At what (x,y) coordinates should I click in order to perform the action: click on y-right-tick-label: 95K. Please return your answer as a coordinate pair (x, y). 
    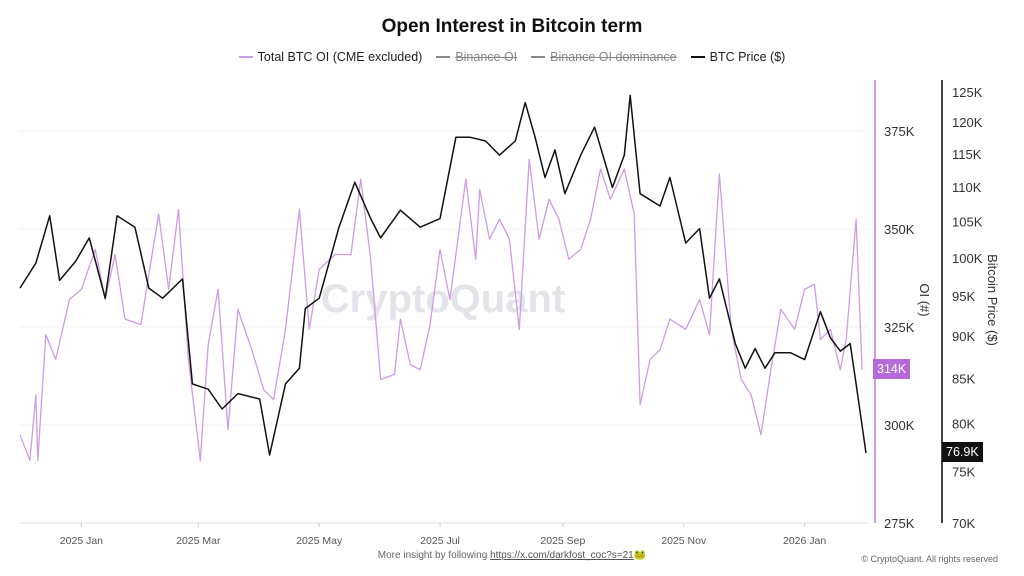
    Looking at the image, I should click on (963, 296).